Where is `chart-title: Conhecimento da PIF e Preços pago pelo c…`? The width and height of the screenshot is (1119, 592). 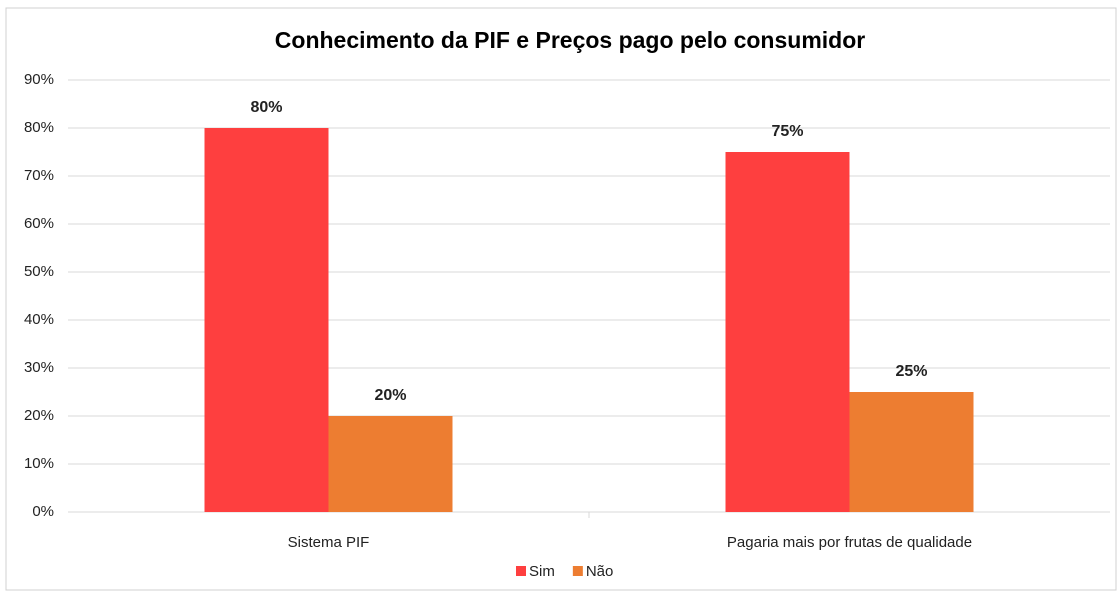 chart-title: Conhecimento da PIF e Preços pago pelo c… is located at coordinates (570, 40).